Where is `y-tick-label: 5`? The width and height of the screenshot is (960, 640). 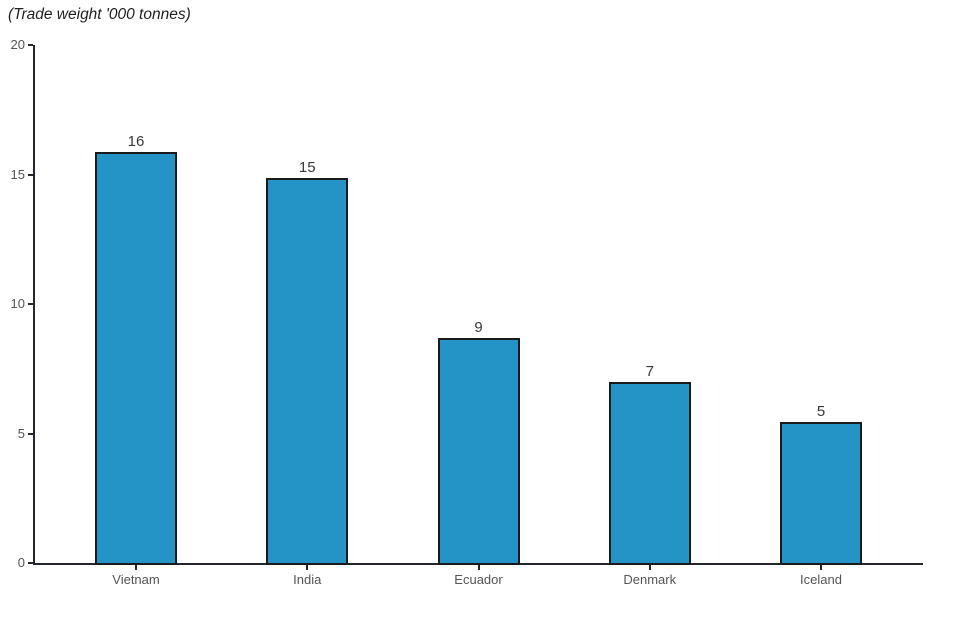
y-tick-label: 5 is located at coordinates (21, 433).